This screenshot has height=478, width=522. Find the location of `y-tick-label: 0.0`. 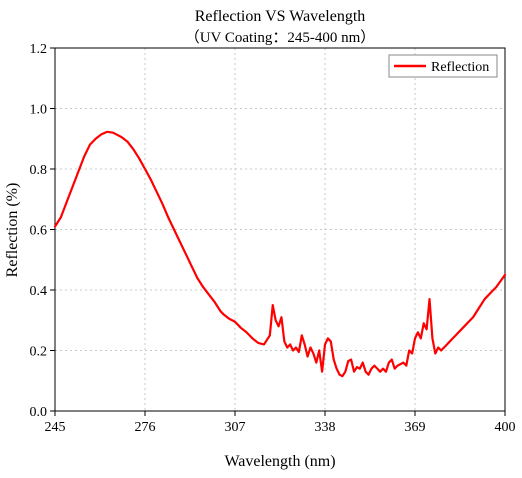

y-tick-label: 0.0 is located at coordinates (39, 412).